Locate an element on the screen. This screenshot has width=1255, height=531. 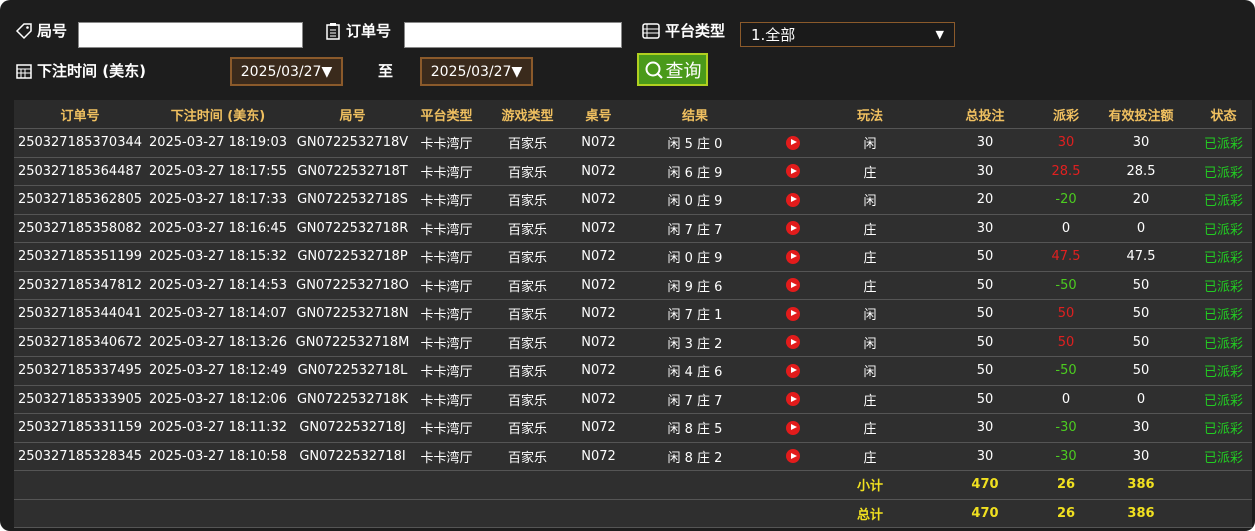
platform-label-wrap: 平台类型 is located at coordinates (683, 30).